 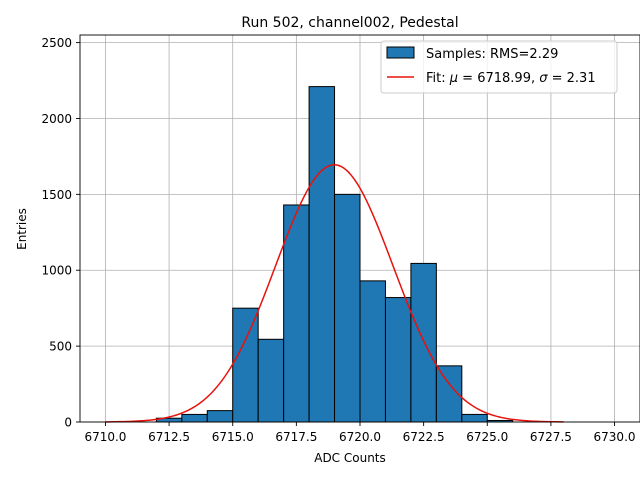 I want to click on x-tick-label: 6727.5, so click(x=551, y=437).